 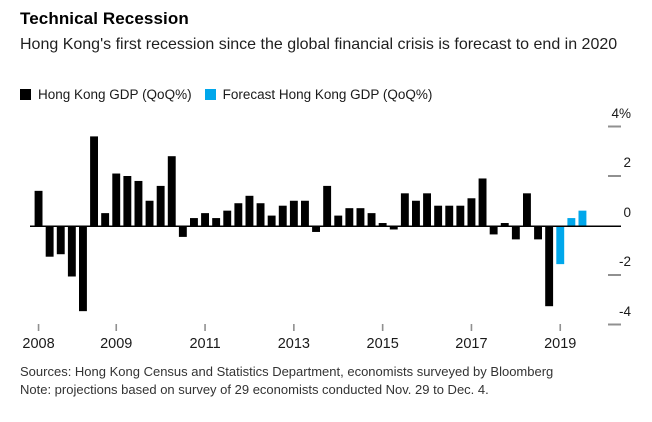 What do you see at coordinates (471, 212) in the screenshot?
I see `bar-2017-Q4` at bounding box center [471, 212].